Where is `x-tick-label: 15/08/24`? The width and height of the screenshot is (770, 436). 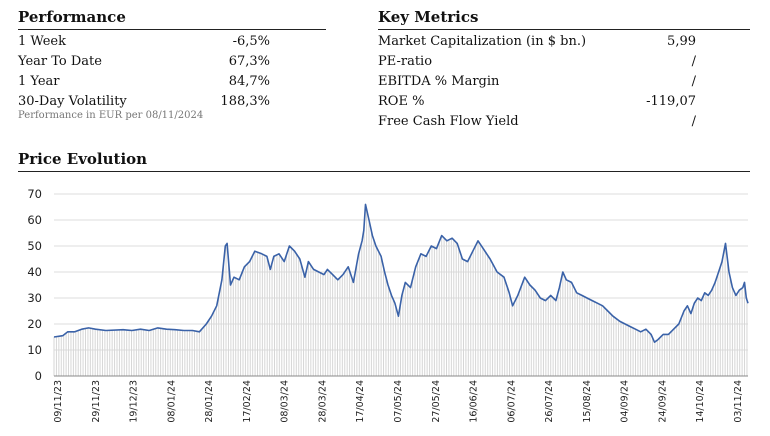 x-tick-label: 15/08/24 is located at coordinates (587, 401).